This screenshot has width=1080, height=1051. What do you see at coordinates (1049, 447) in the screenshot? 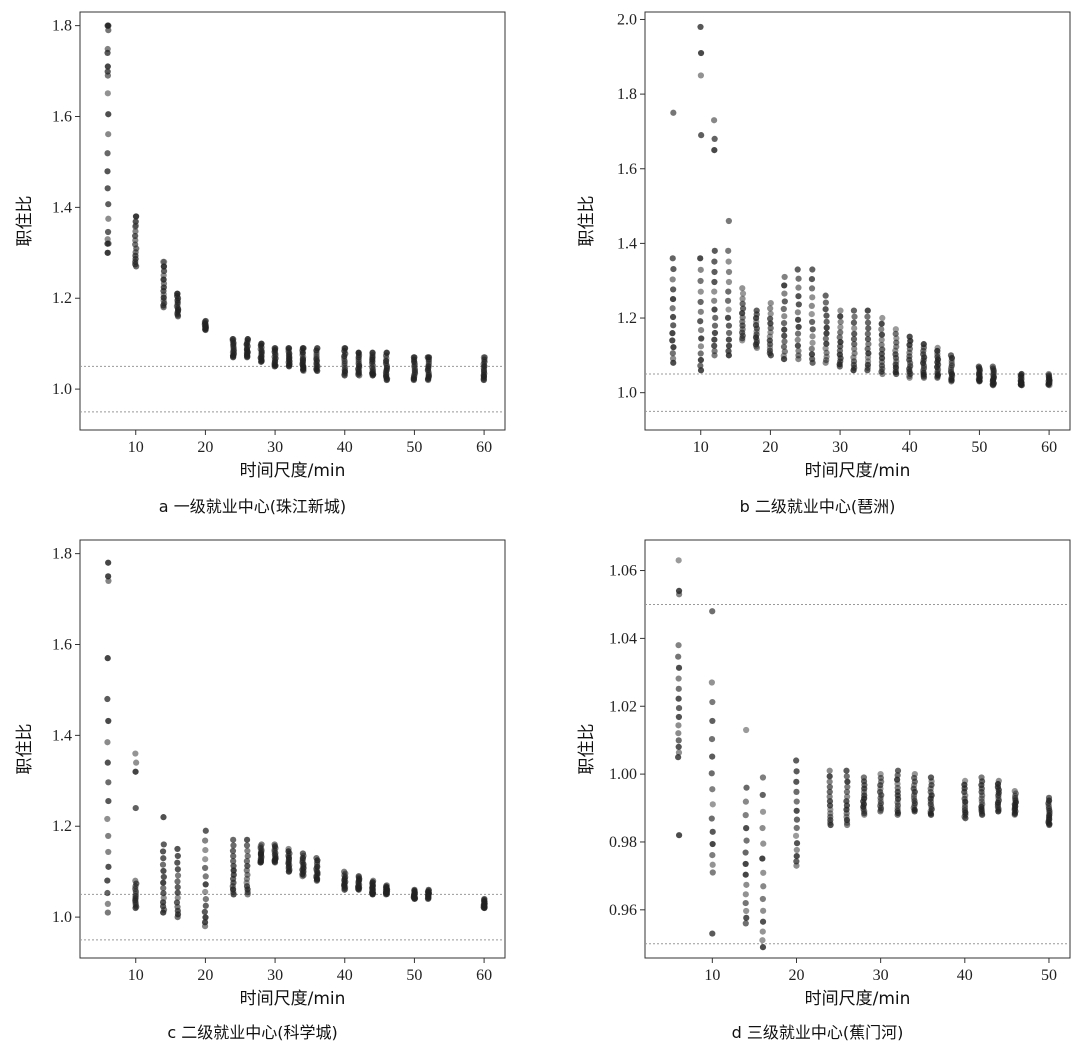
I see `x-tick-label: 60` at bounding box center [1049, 447].